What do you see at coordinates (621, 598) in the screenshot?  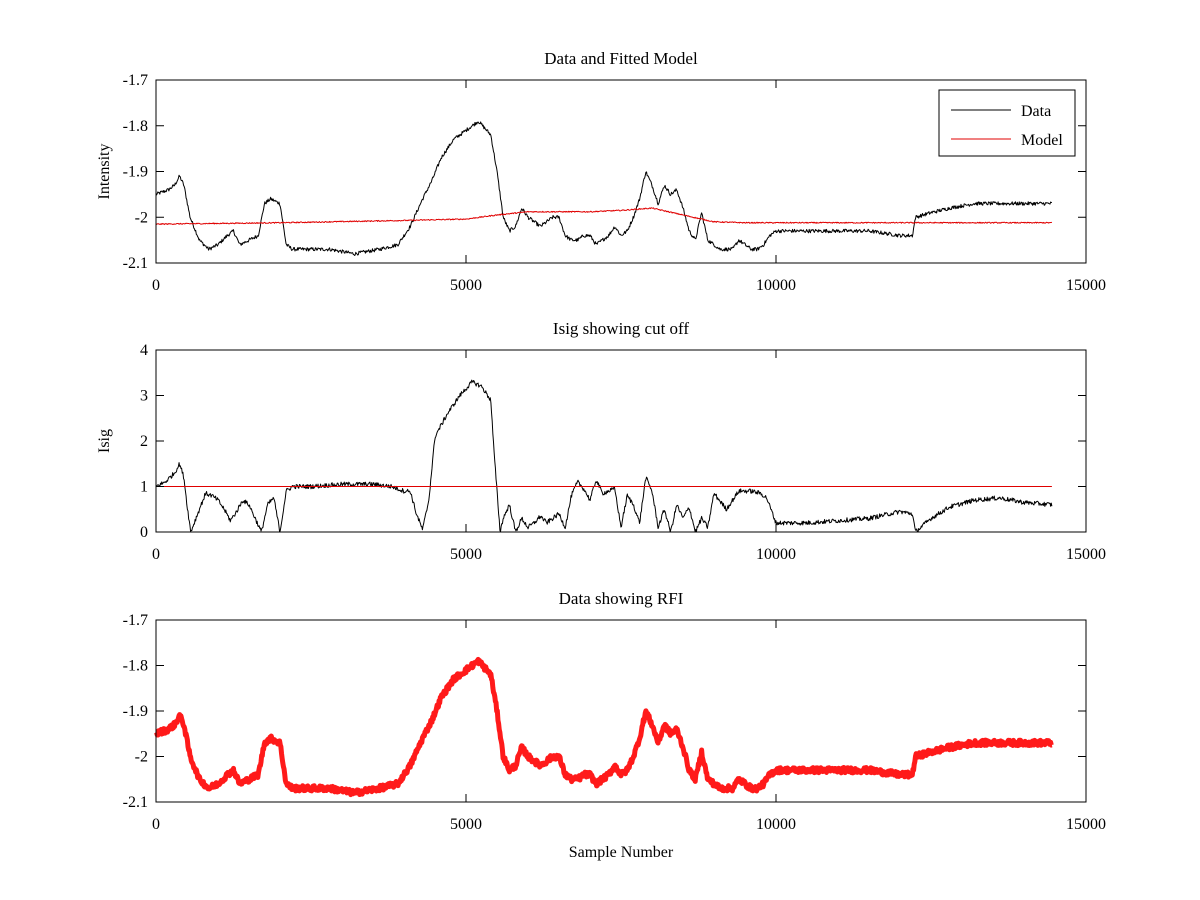 I see `chart-title: Data showing RFI` at bounding box center [621, 598].